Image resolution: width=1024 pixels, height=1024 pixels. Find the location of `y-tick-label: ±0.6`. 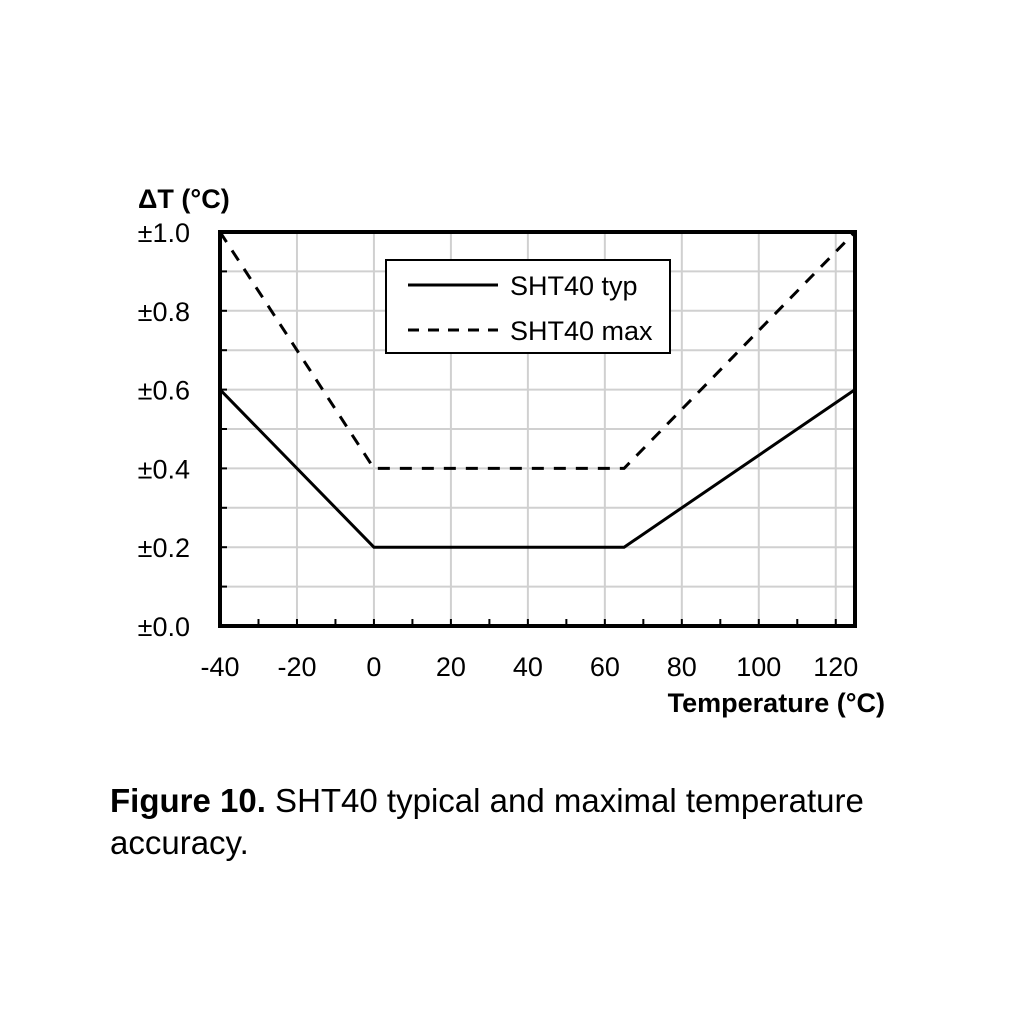

y-tick-label: ±0.6 is located at coordinates (164, 391).